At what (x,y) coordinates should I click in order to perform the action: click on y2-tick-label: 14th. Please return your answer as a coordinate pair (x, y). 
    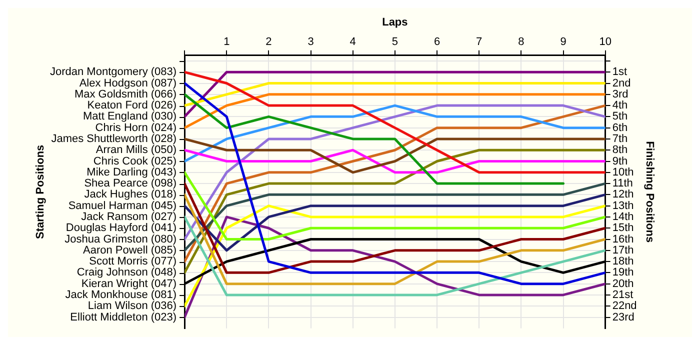
    Looking at the image, I should click on (623, 217).